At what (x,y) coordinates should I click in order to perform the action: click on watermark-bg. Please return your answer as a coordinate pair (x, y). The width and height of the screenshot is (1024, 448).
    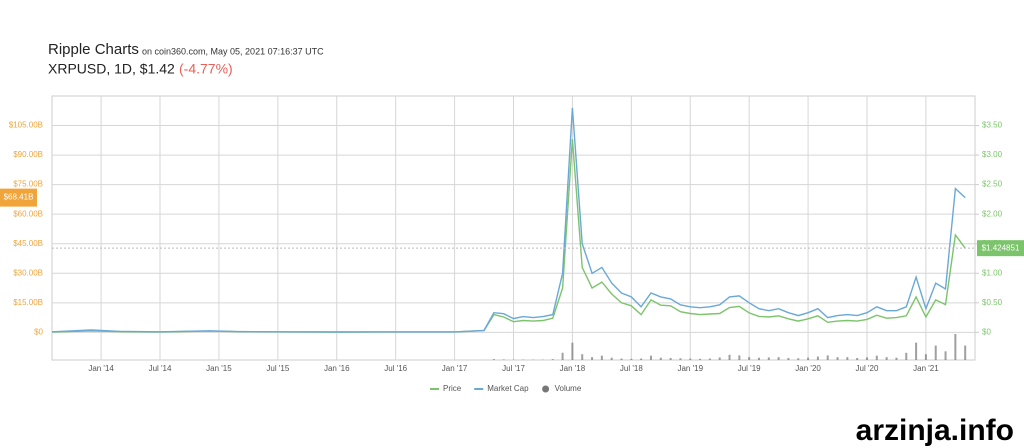
    Looking at the image, I should click on (925, 430).